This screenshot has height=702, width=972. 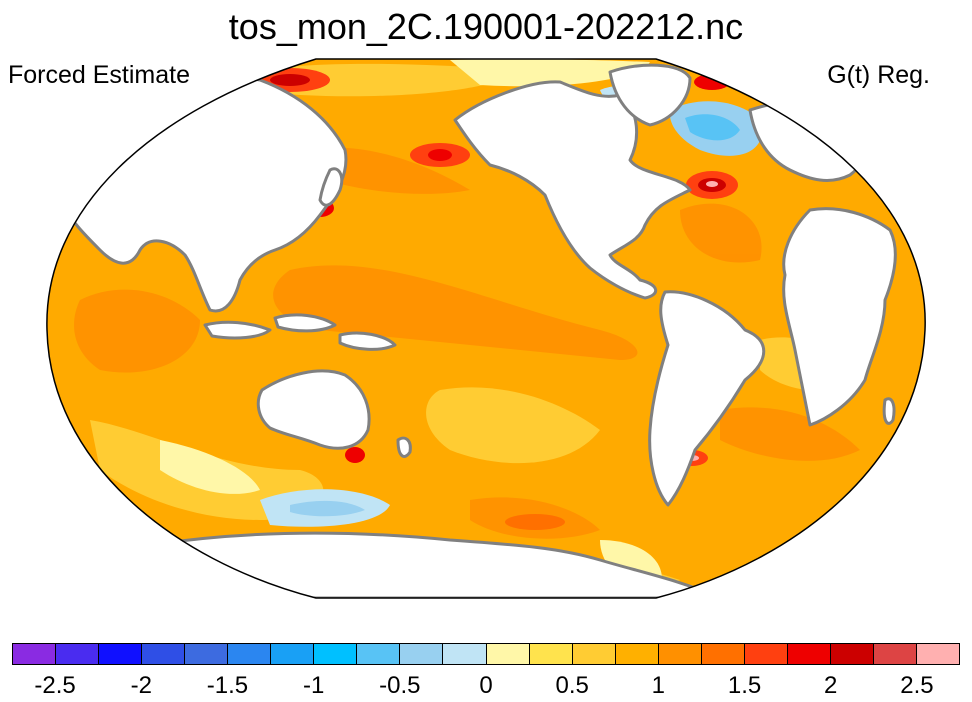 What do you see at coordinates (99, 75) in the screenshot?
I see `left-label: Forced Estimate` at bounding box center [99, 75].